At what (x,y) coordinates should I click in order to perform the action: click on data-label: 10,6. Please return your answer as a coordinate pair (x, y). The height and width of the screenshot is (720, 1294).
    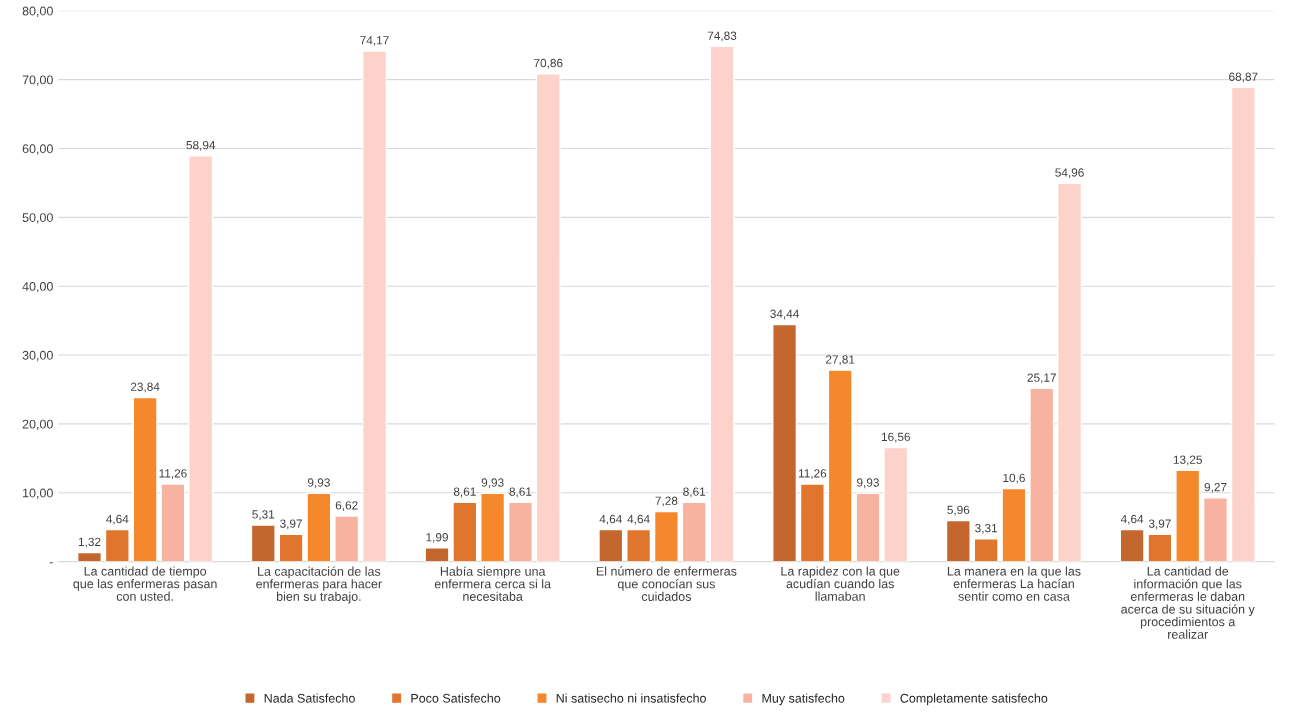
    Looking at the image, I should click on (1014, 478).